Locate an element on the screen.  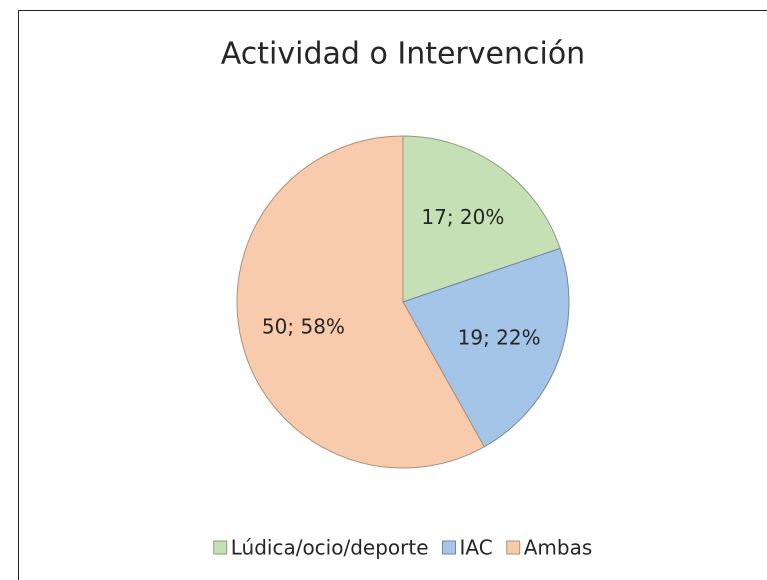
legend-label: IAC is located at coordinates (476, 548).